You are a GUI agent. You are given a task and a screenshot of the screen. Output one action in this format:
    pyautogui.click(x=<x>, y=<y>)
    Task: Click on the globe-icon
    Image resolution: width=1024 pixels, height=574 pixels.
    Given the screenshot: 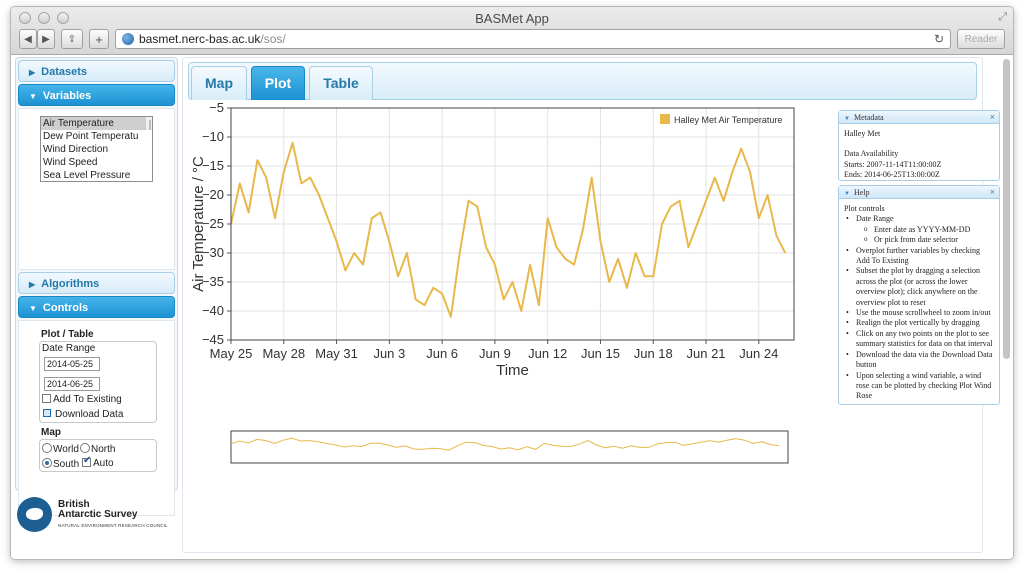 What is the action you would take?
    pyautogui.click(x=128, y=39)
    